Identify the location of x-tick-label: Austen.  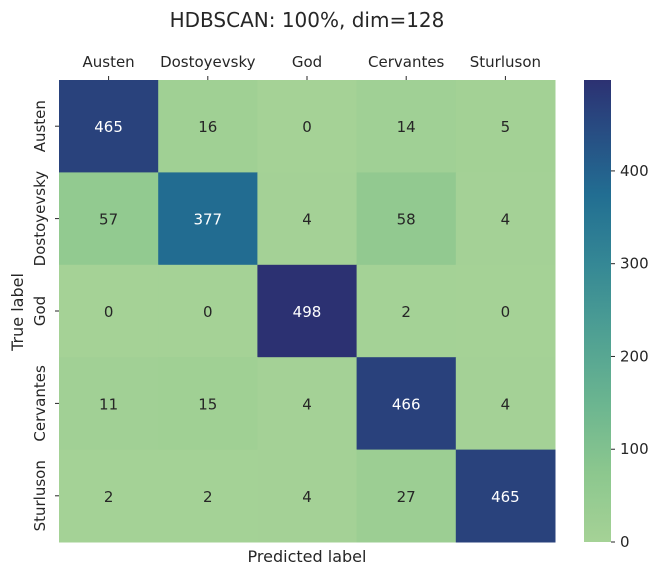
(108, 62).